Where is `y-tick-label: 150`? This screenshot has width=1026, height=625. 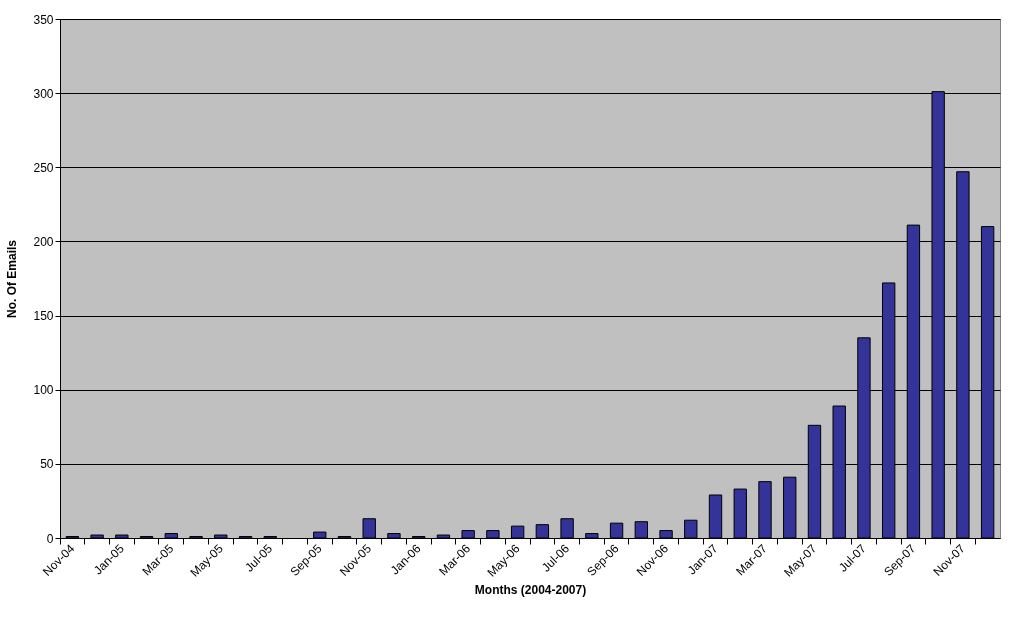
y-tick-label: 150 is located at coordinates (43, 316).